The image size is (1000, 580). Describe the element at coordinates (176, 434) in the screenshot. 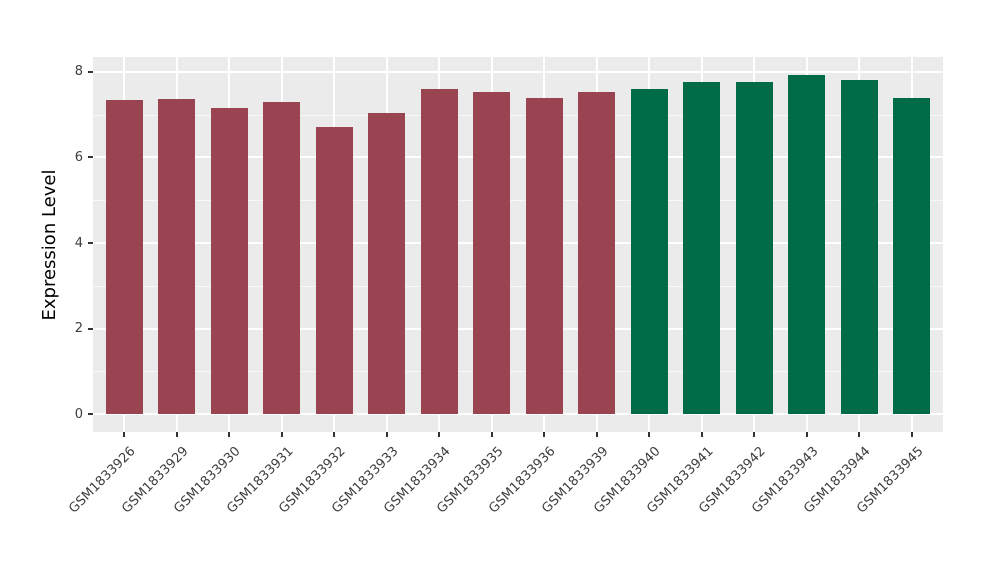

I see `x-tick-GSM1833929` at that location.